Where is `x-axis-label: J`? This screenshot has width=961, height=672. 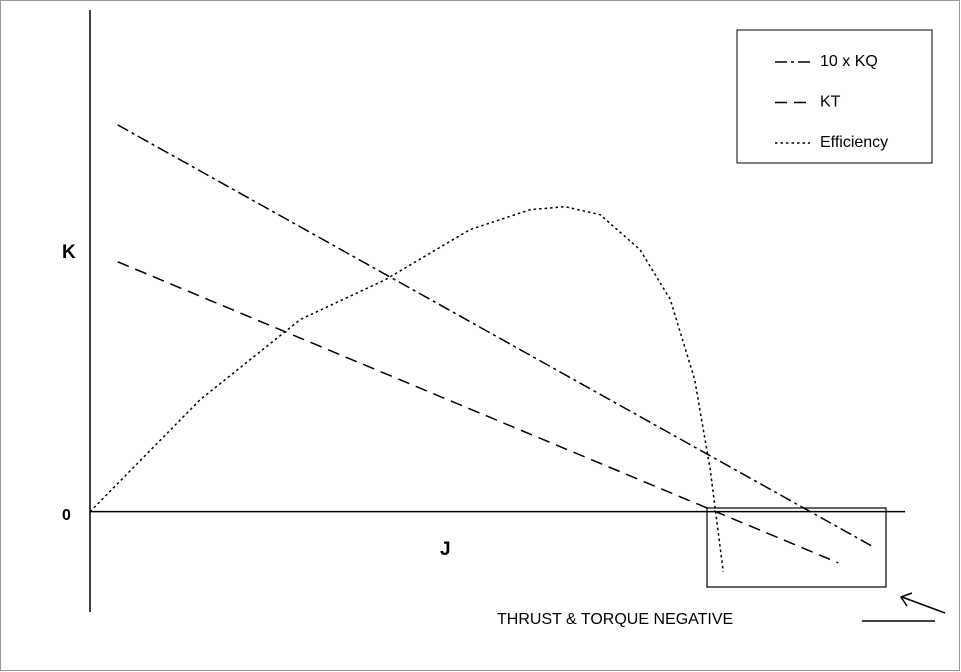 x-axis-label: J is located at coordinates (445, 549).